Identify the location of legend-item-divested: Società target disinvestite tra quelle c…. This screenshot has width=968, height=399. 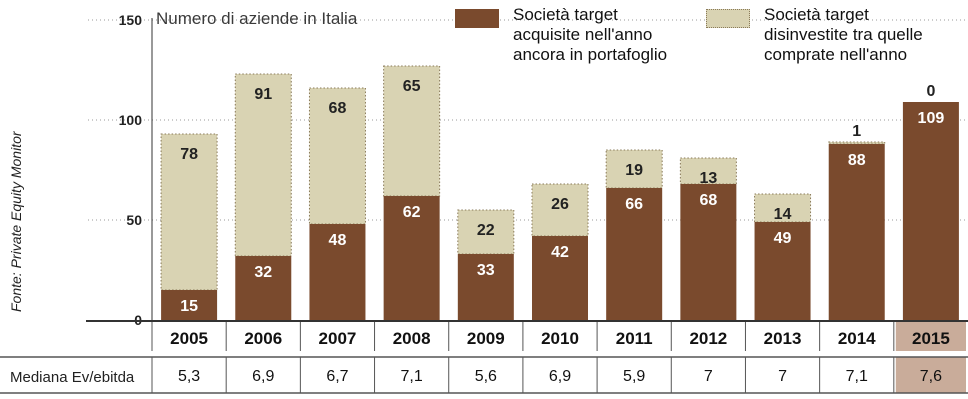
(814, 35).